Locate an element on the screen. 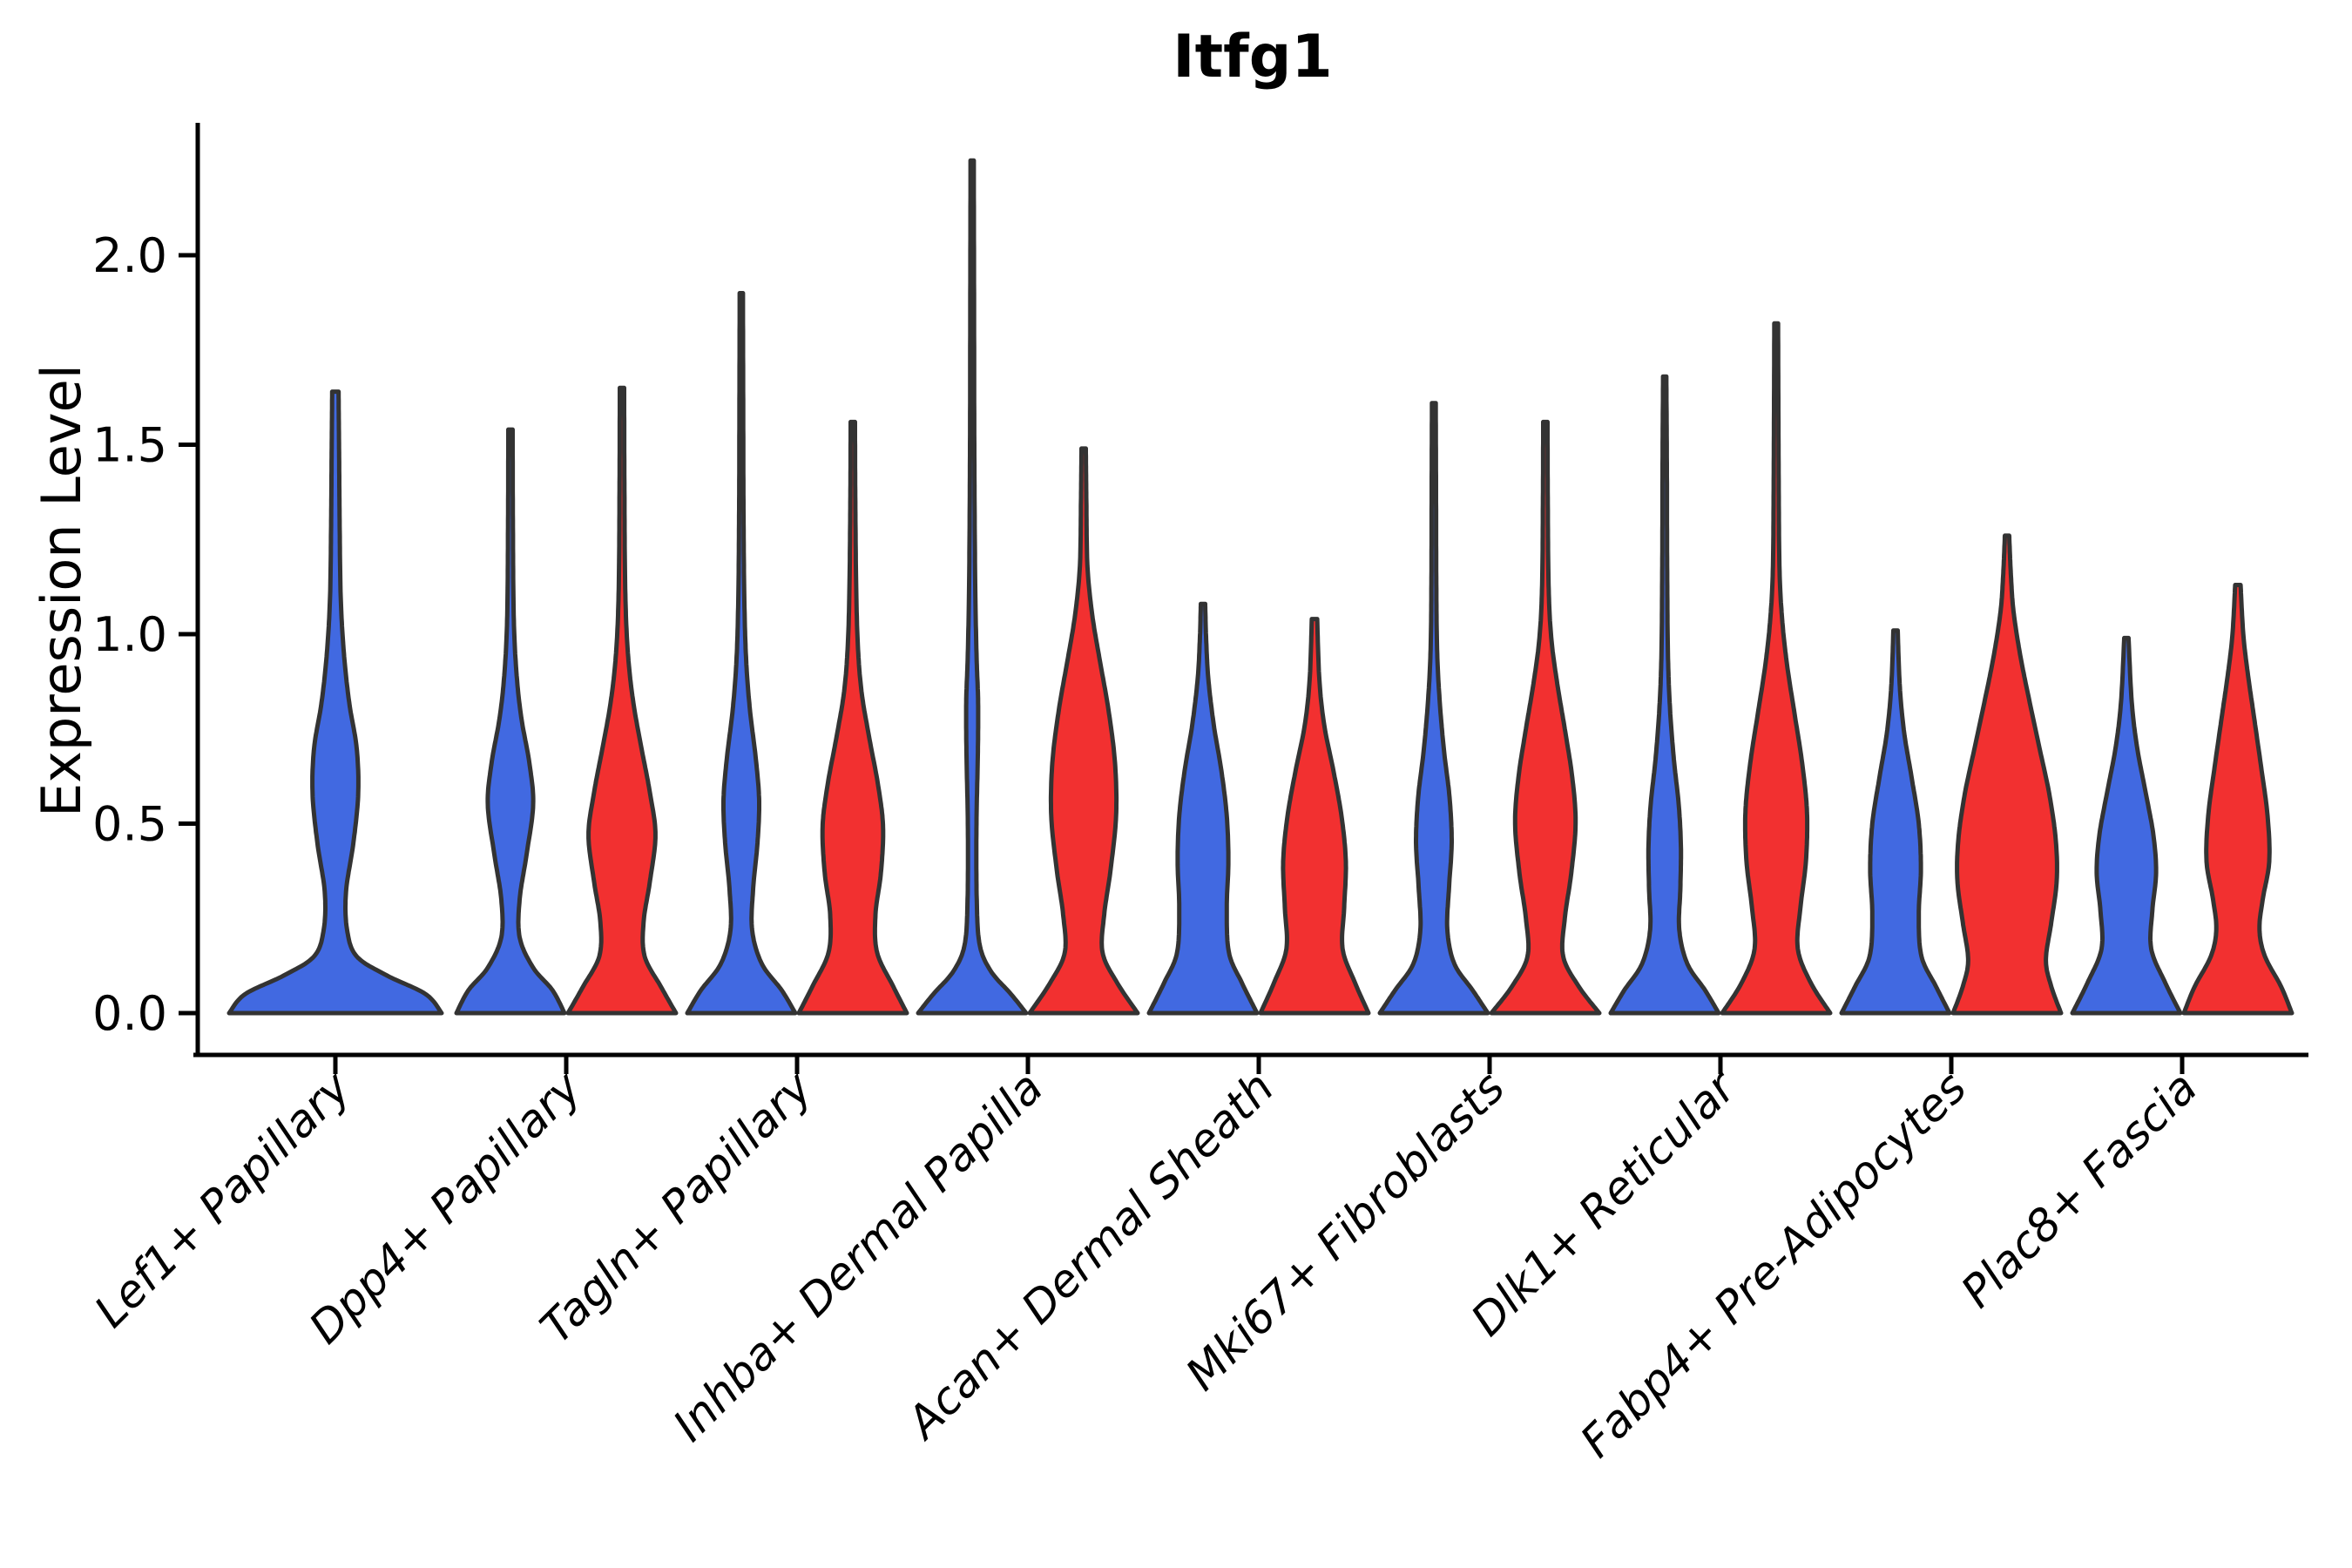 This screenshot has width=2352, height=1568. violin-blue-lef1-papillary is located at coordinates (335, 702).